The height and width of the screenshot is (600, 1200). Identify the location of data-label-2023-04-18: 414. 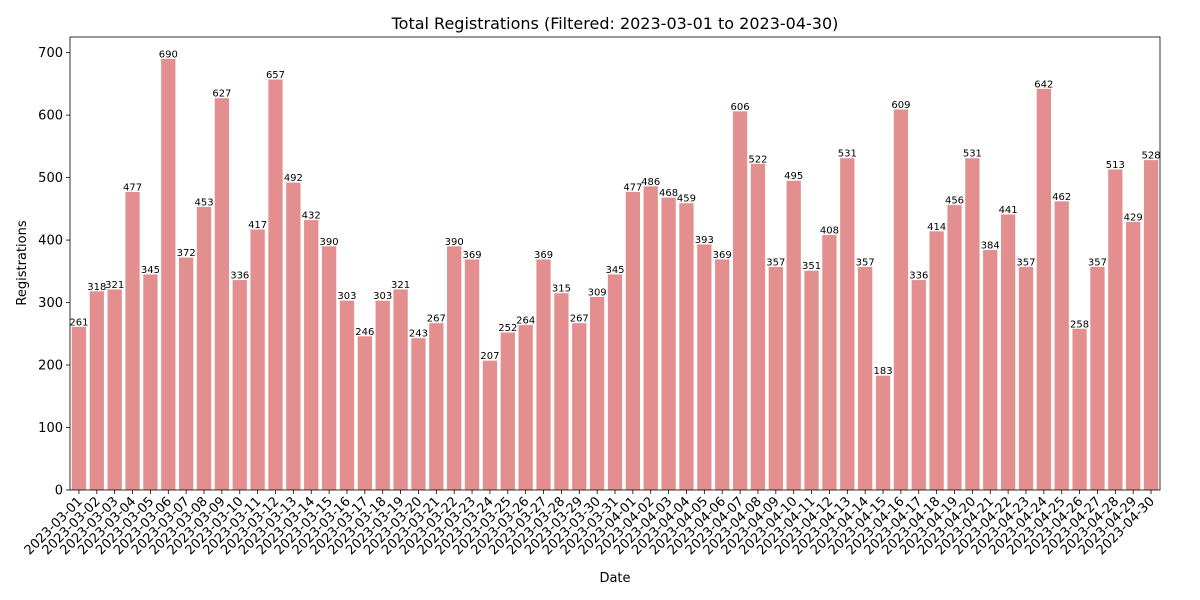
(936, 227).